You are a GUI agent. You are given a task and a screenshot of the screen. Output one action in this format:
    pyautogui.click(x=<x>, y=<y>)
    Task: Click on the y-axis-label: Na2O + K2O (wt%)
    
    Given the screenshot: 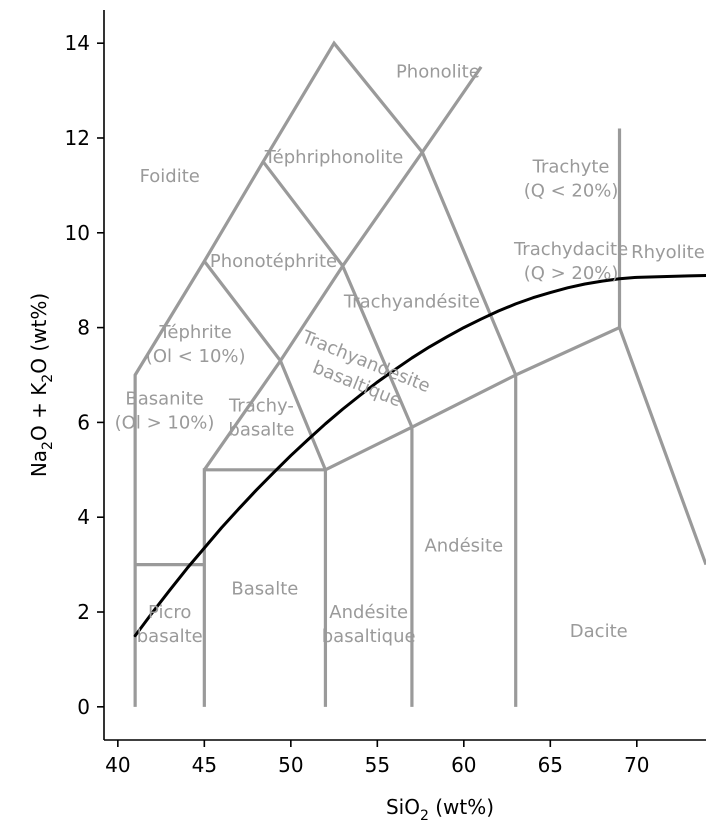 What is the action you would take?
    pyautogui.click(x=41, y=385)
    